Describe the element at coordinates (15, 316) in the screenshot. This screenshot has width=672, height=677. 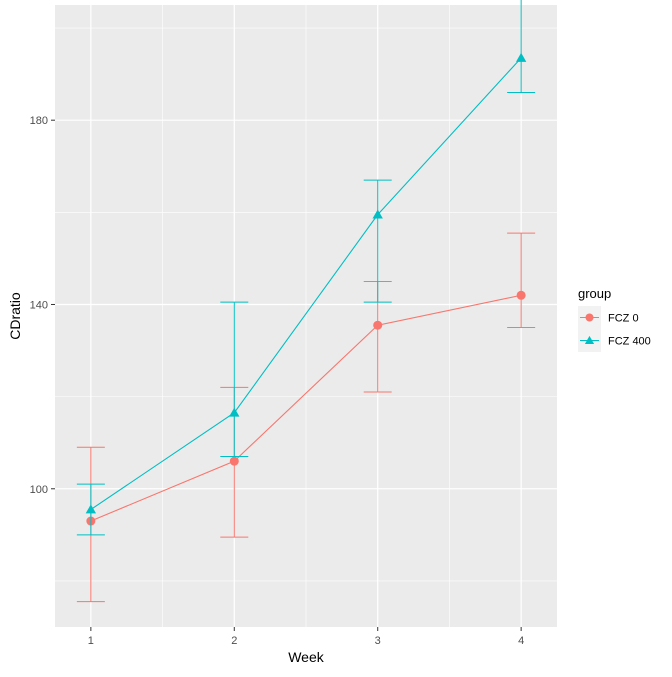
I see `y-axis-title: CDratio` at that location.